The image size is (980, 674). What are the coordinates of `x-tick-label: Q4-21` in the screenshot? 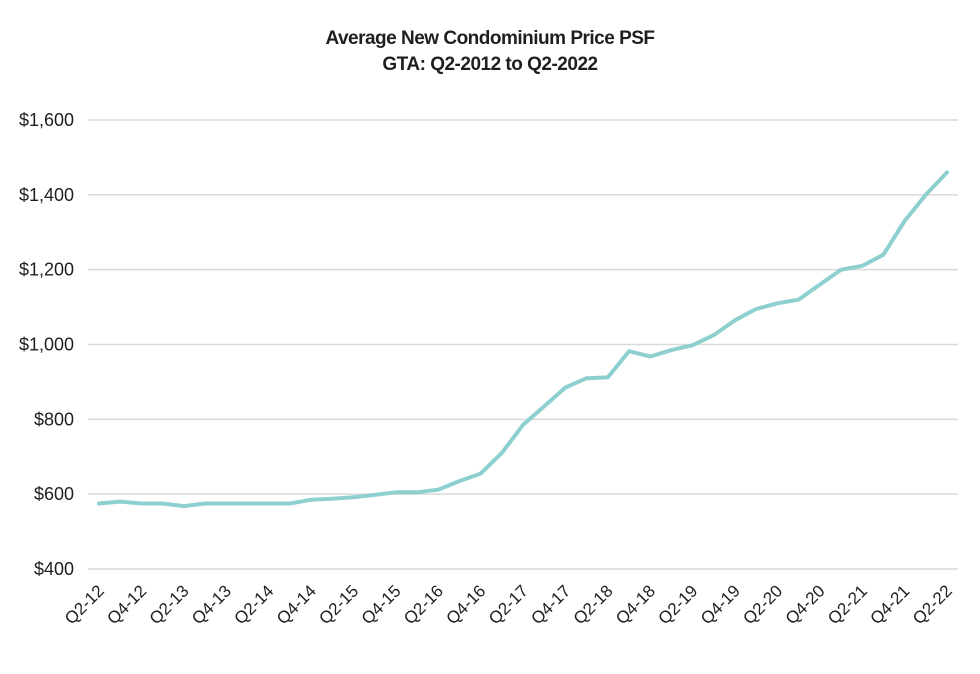 It's located at (890, 604).